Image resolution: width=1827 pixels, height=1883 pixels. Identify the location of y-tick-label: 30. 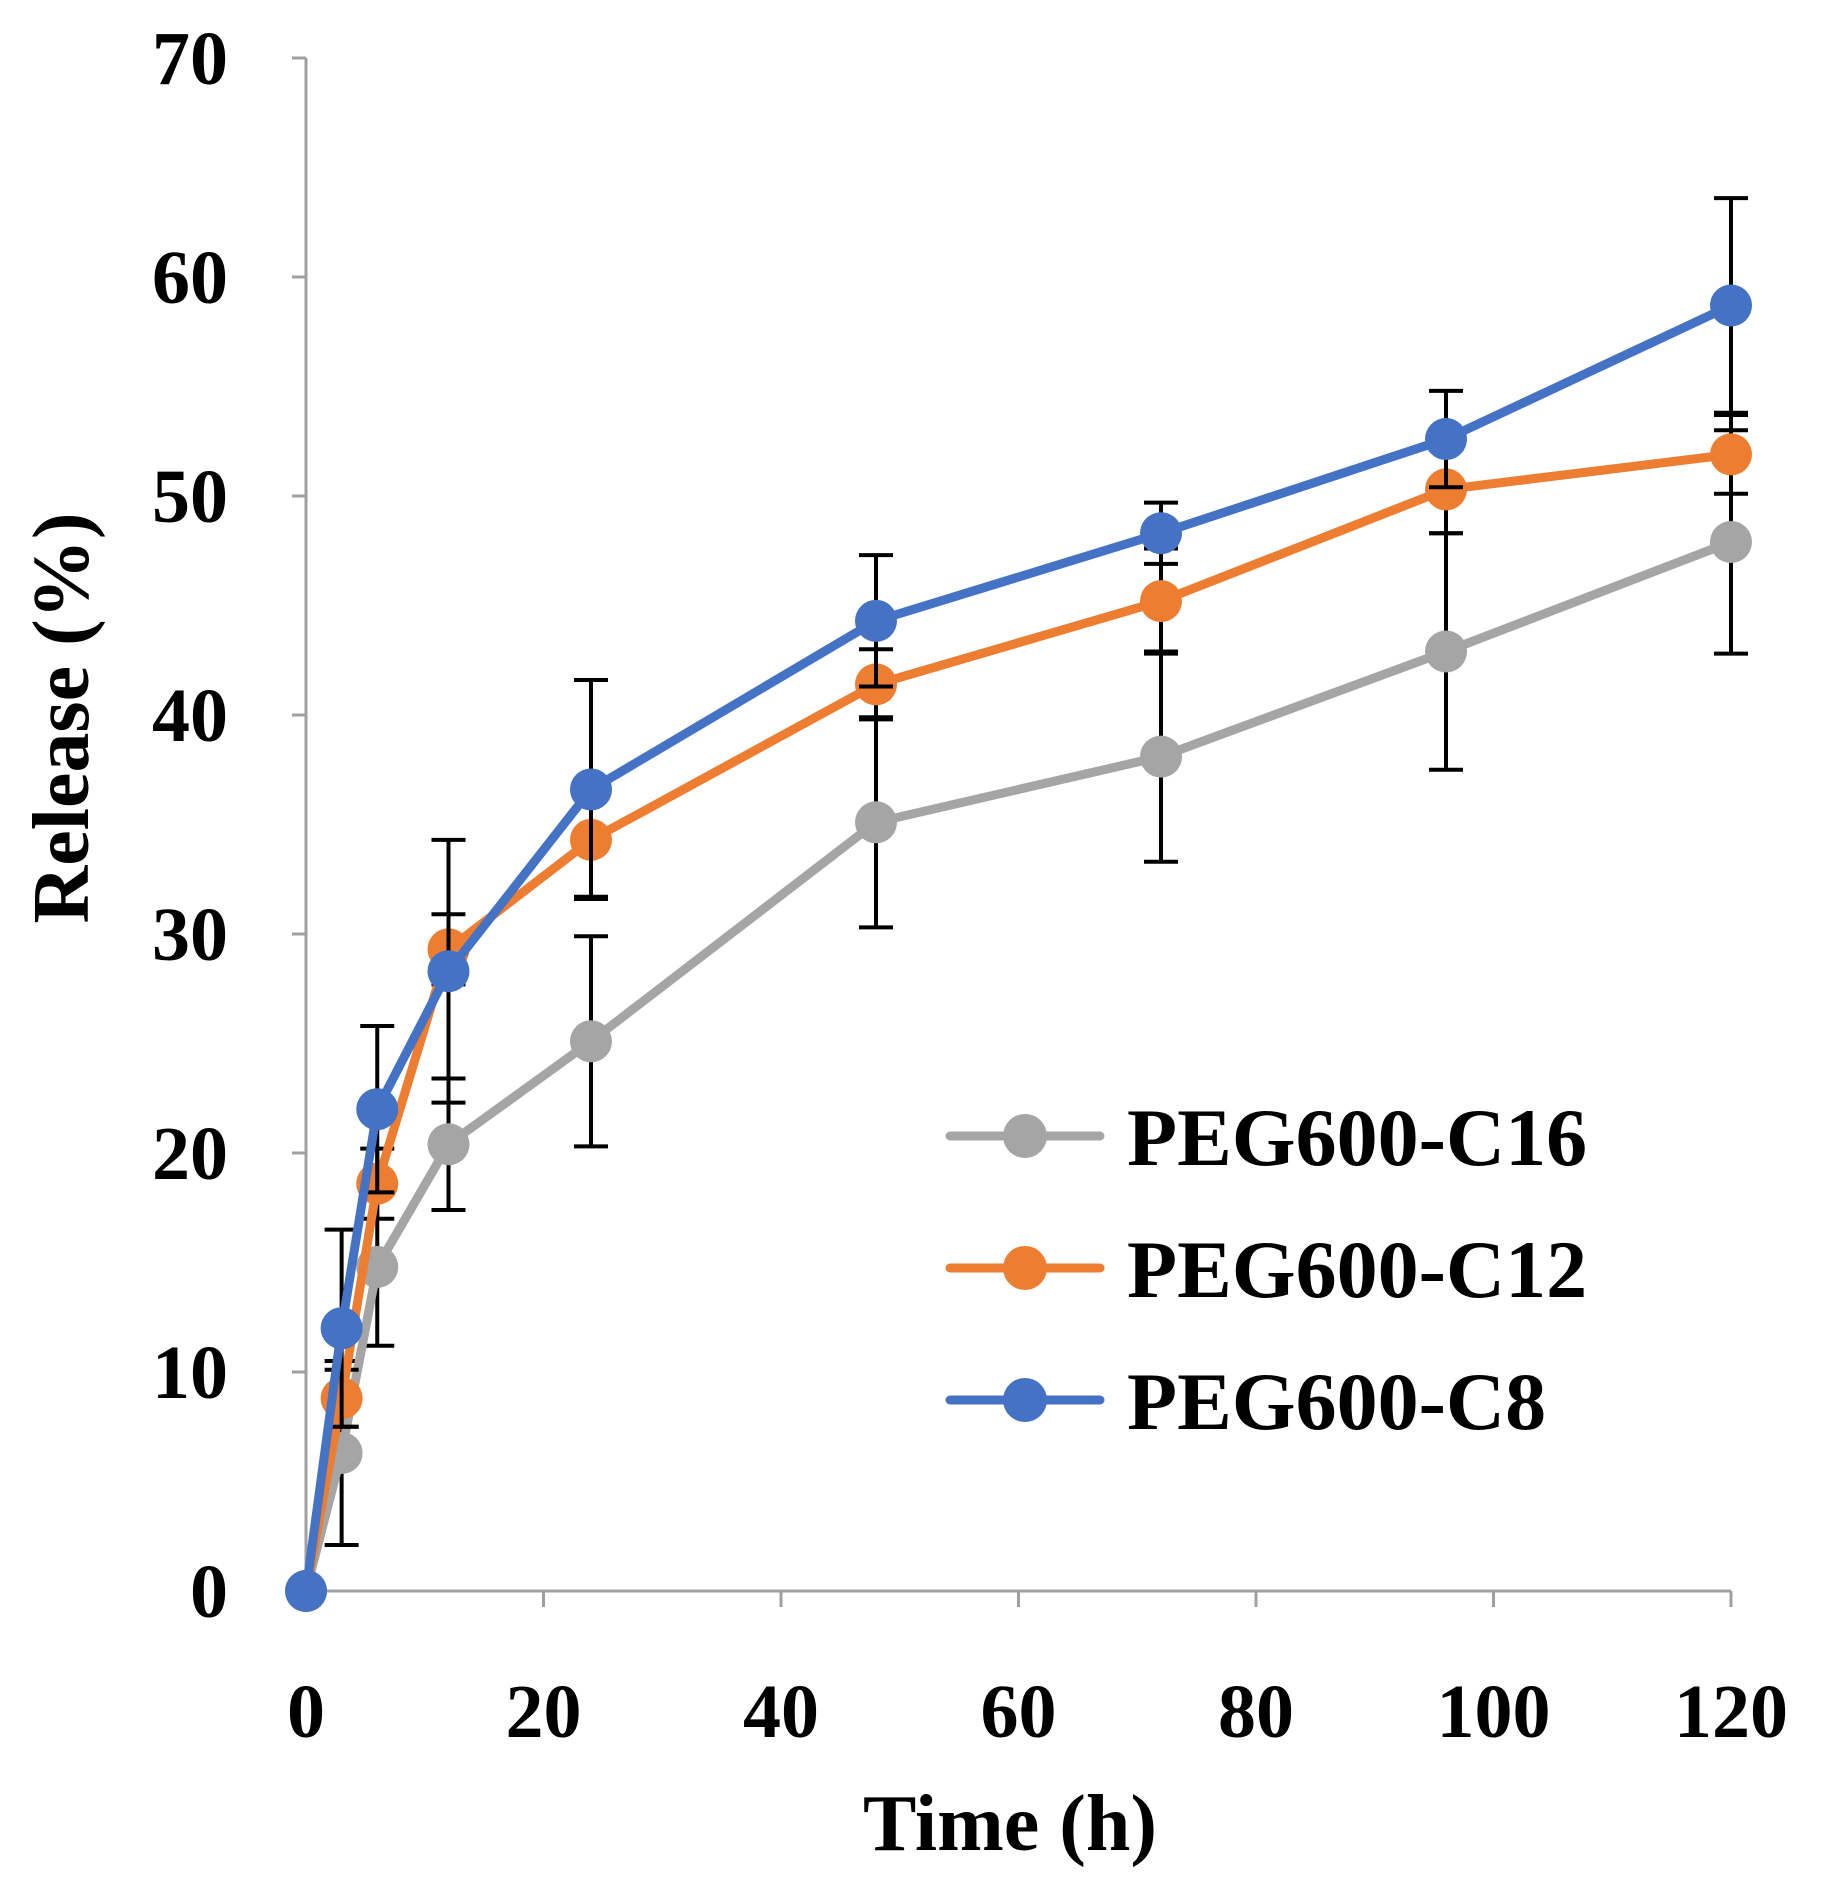
(190, 935).